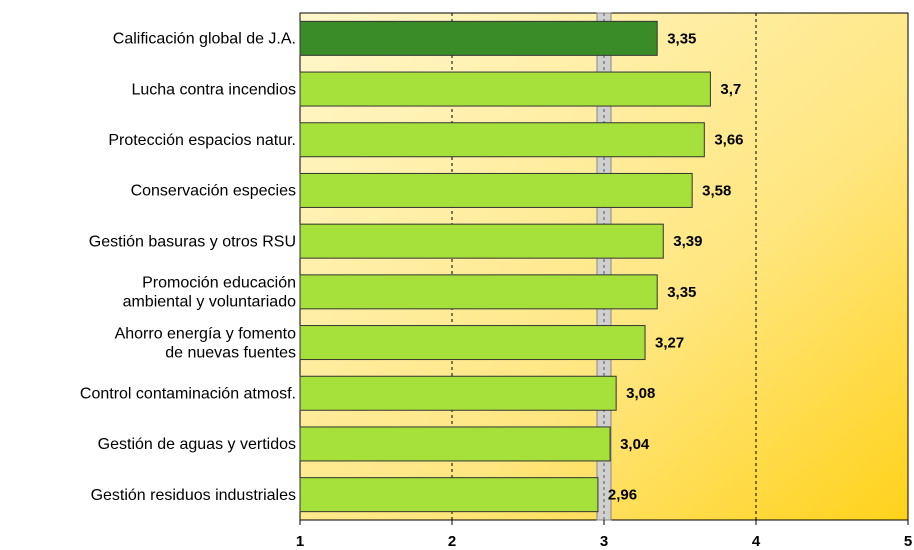  Describe the element at coordinates (452, 541) in the screenshot. I see `x-tick-label: 2` at that location.